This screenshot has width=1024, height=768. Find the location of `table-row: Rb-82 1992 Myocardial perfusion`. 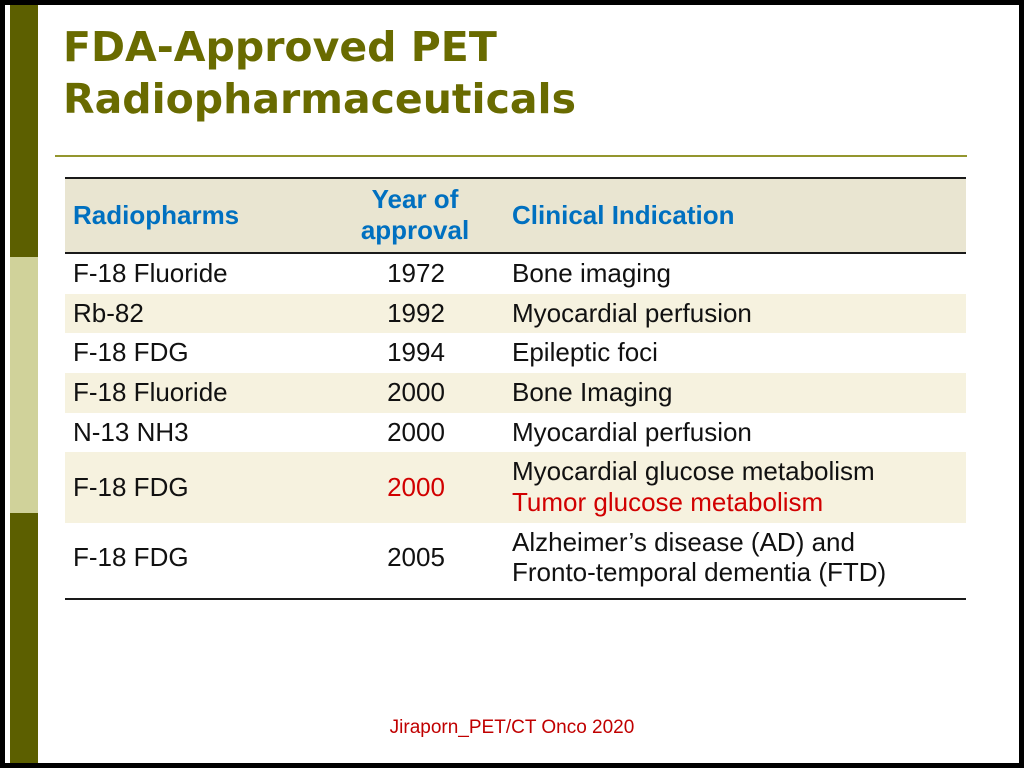

table-row: Rb-82 1992 Myocardial perfusion is located at coordinates (515, 313).